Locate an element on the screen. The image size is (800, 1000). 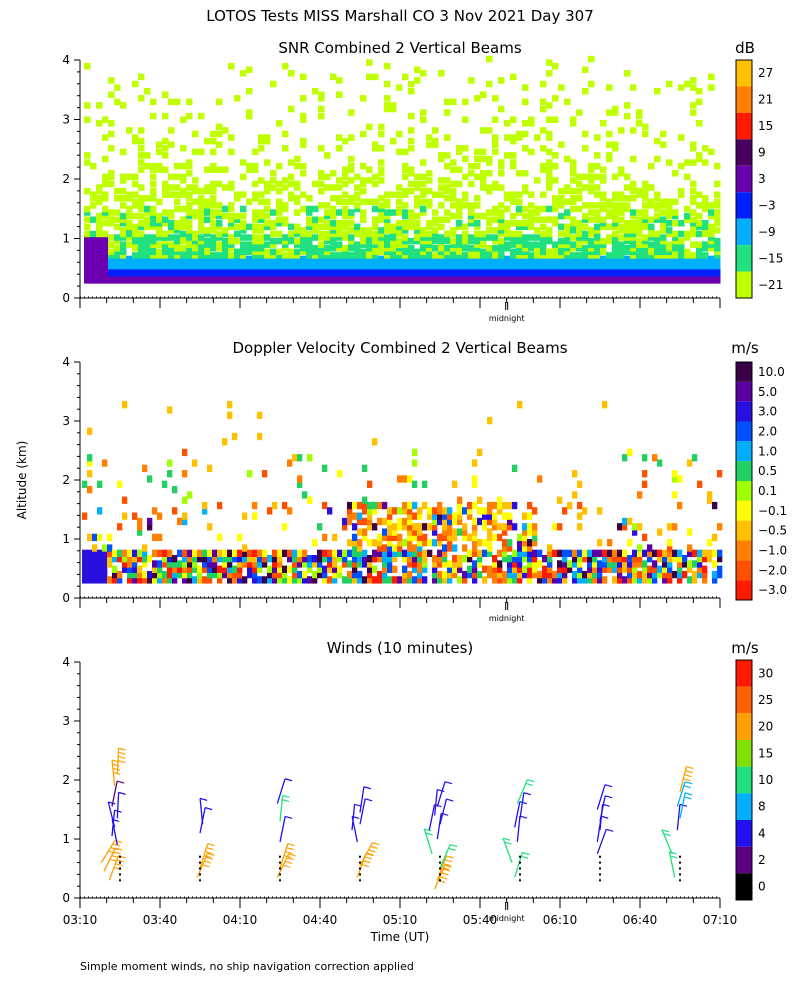
wind-barb-flag is located at coordinates (367, 862).